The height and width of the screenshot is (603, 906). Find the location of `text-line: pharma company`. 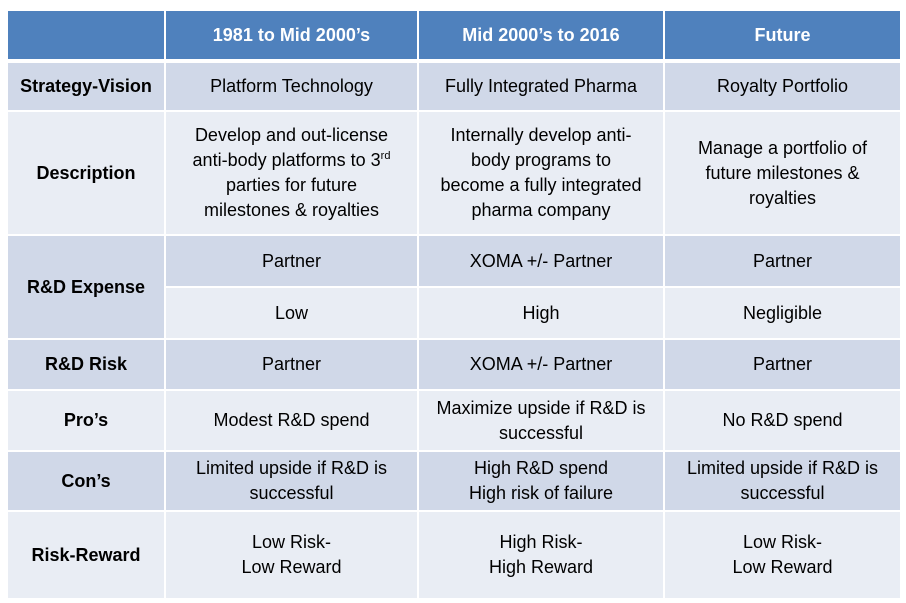

text-line: pharma company is located at coordinates (541, 210).